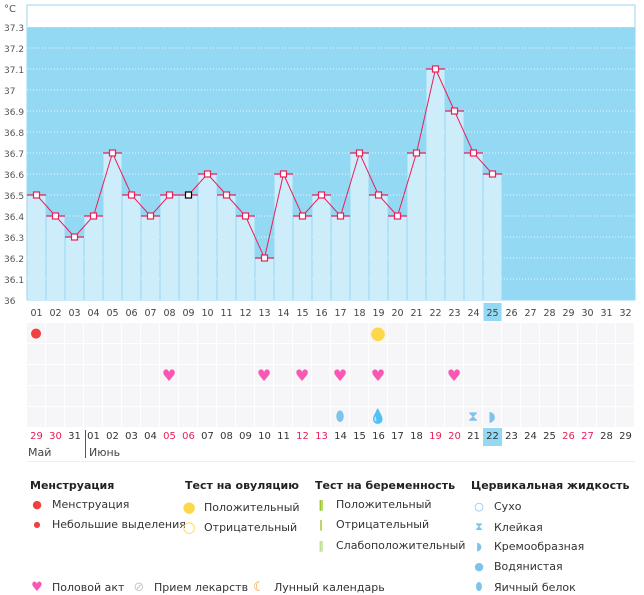  I want to click on menstruation-drop-icon: ●, so click(36, 333).